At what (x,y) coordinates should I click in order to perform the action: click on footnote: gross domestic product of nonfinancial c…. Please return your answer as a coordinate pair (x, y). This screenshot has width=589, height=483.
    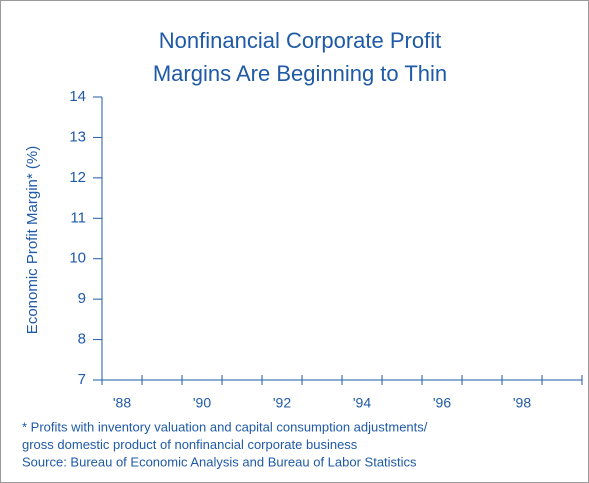
    Looking at the image, I should click on (190, 444).